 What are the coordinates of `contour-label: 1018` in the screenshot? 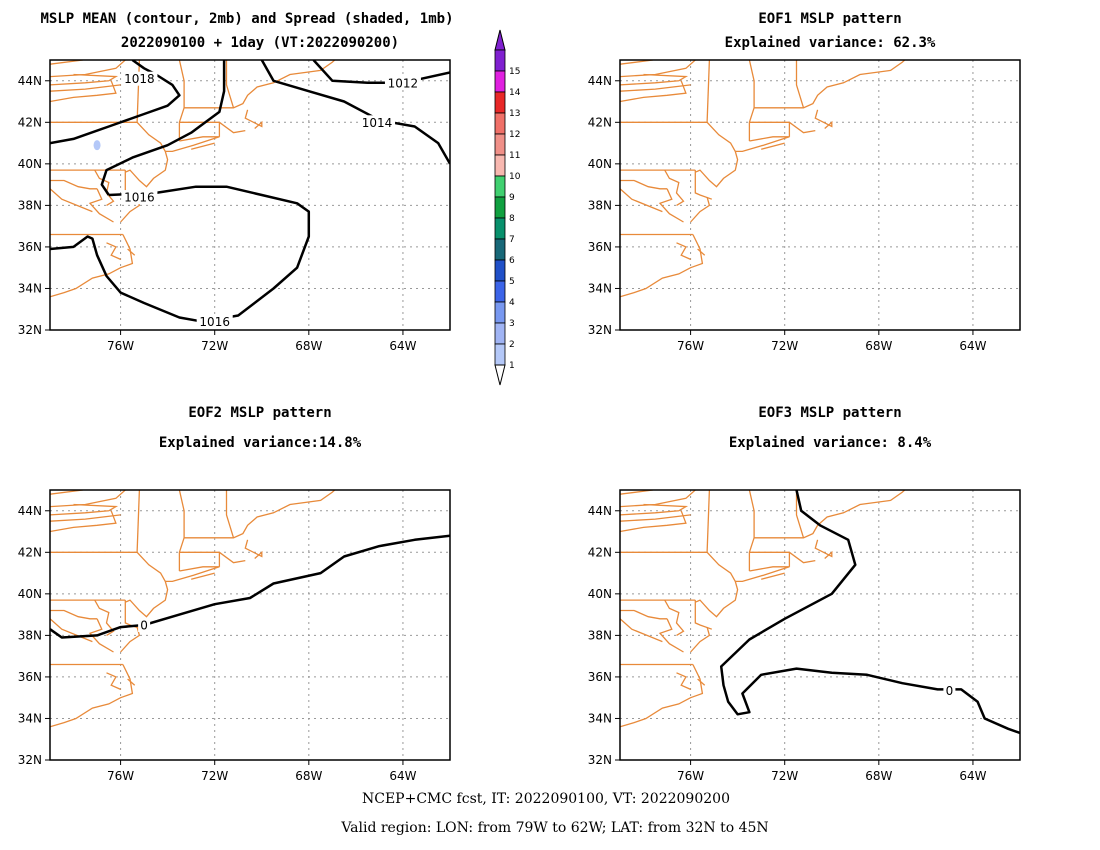 It's located at (139, 79).